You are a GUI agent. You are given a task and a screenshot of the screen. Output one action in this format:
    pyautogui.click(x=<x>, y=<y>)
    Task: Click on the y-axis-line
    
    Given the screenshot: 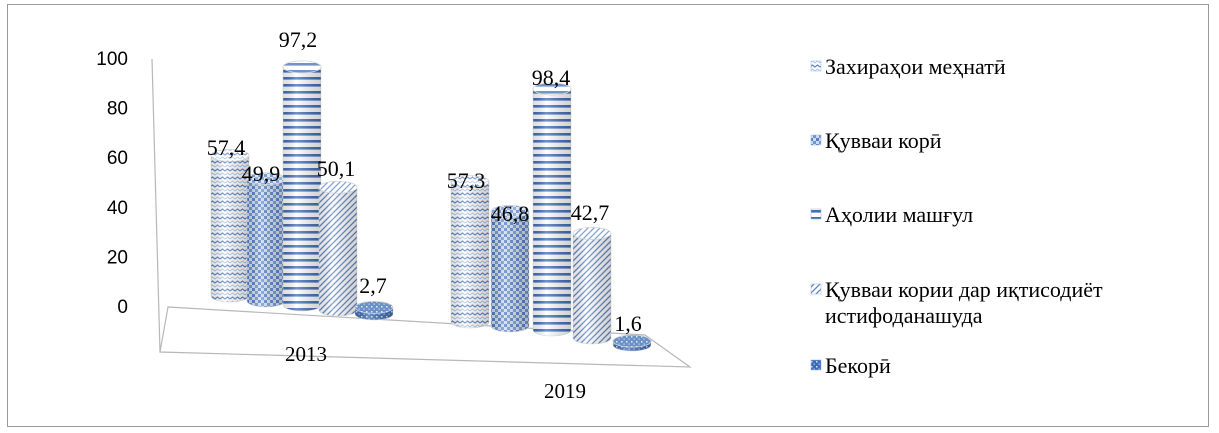 What is the action you would take?
    pyautogui.click(x=156, y=205)
    